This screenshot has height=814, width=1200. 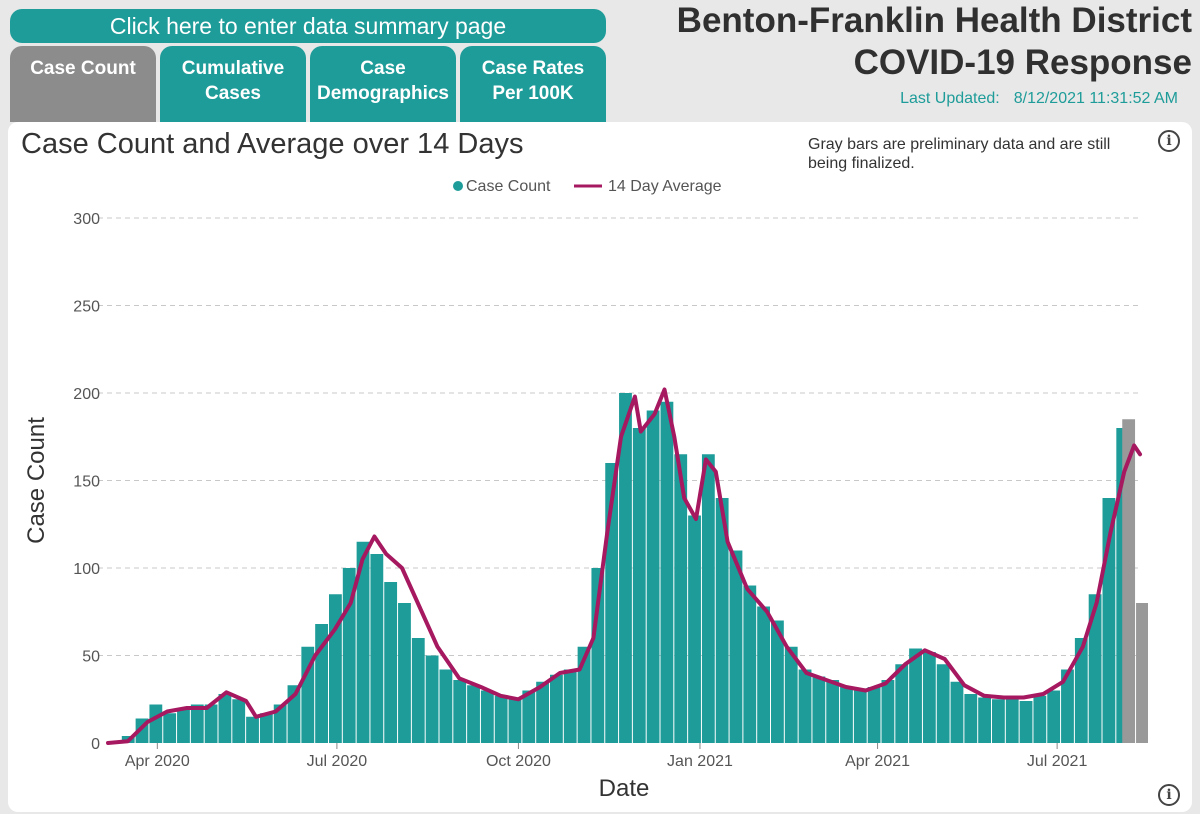 What do you see at coordinates (86, 569) in the screenshot?
I see `y-tick-label: 100` at bounding box center [86, 569].